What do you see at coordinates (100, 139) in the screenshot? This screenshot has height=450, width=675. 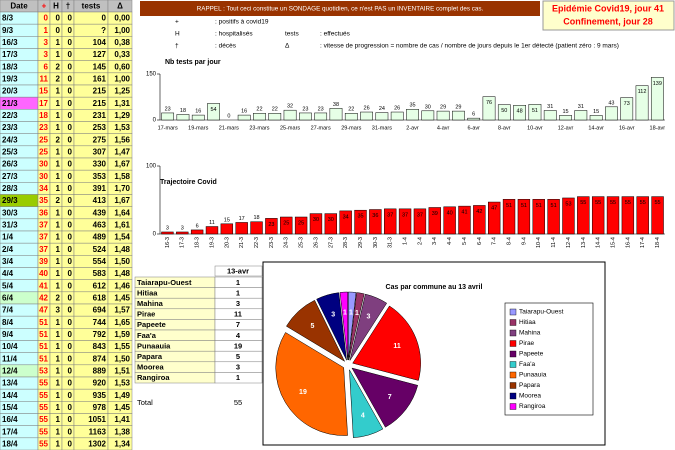 I see `cell-text: 275` at bounding box center [100, 139].